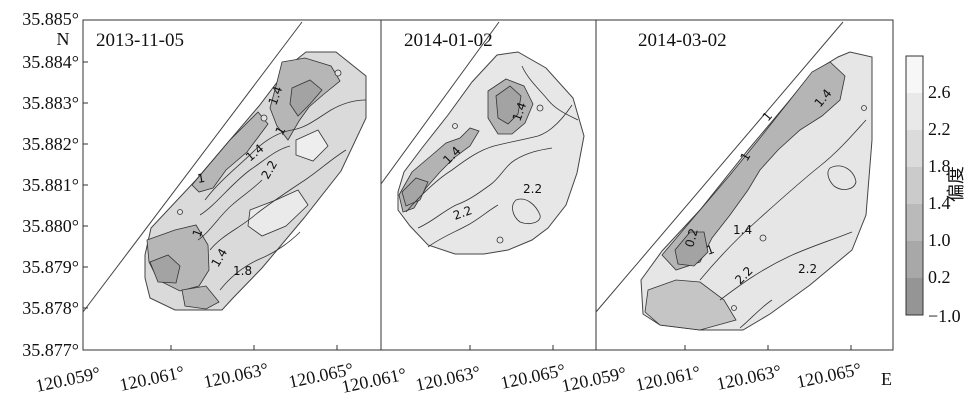 This screenshot has height=408, width=980. What do you see at coordinates (50, 103) in the screenshot?
I see `y-tick-label: 35.883°` at bounding box center [50, 103].